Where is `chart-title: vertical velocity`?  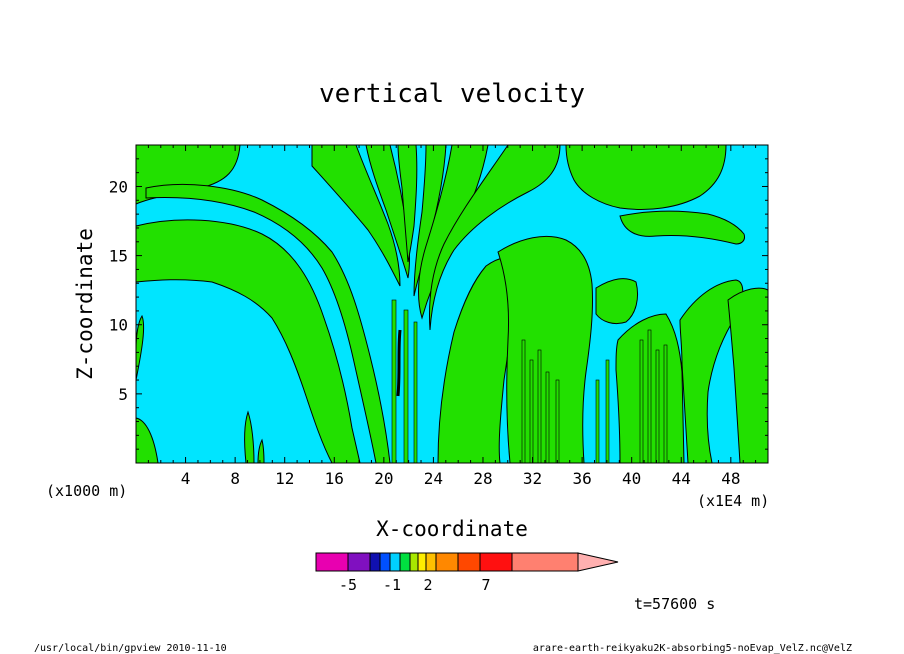
chart-title: vertical velocity is located at coordinates (452, 94).